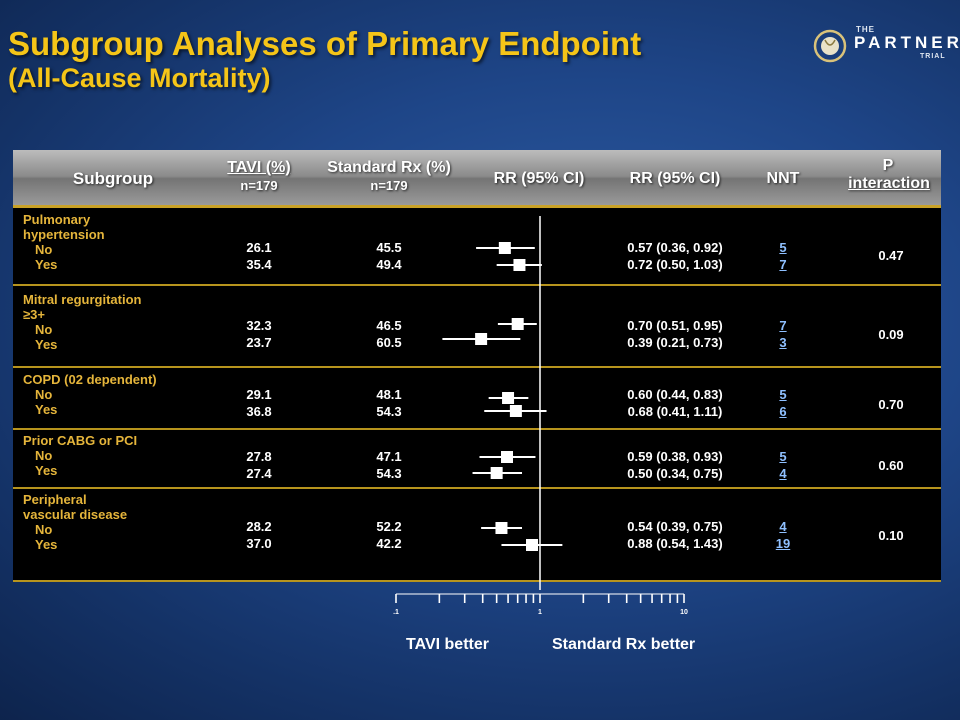 This screenshot has height=720, width=960. Describe the element at coordinates (259, 465) in the screenshot. I see `tavi-value: 27.8 27.4` at that location.